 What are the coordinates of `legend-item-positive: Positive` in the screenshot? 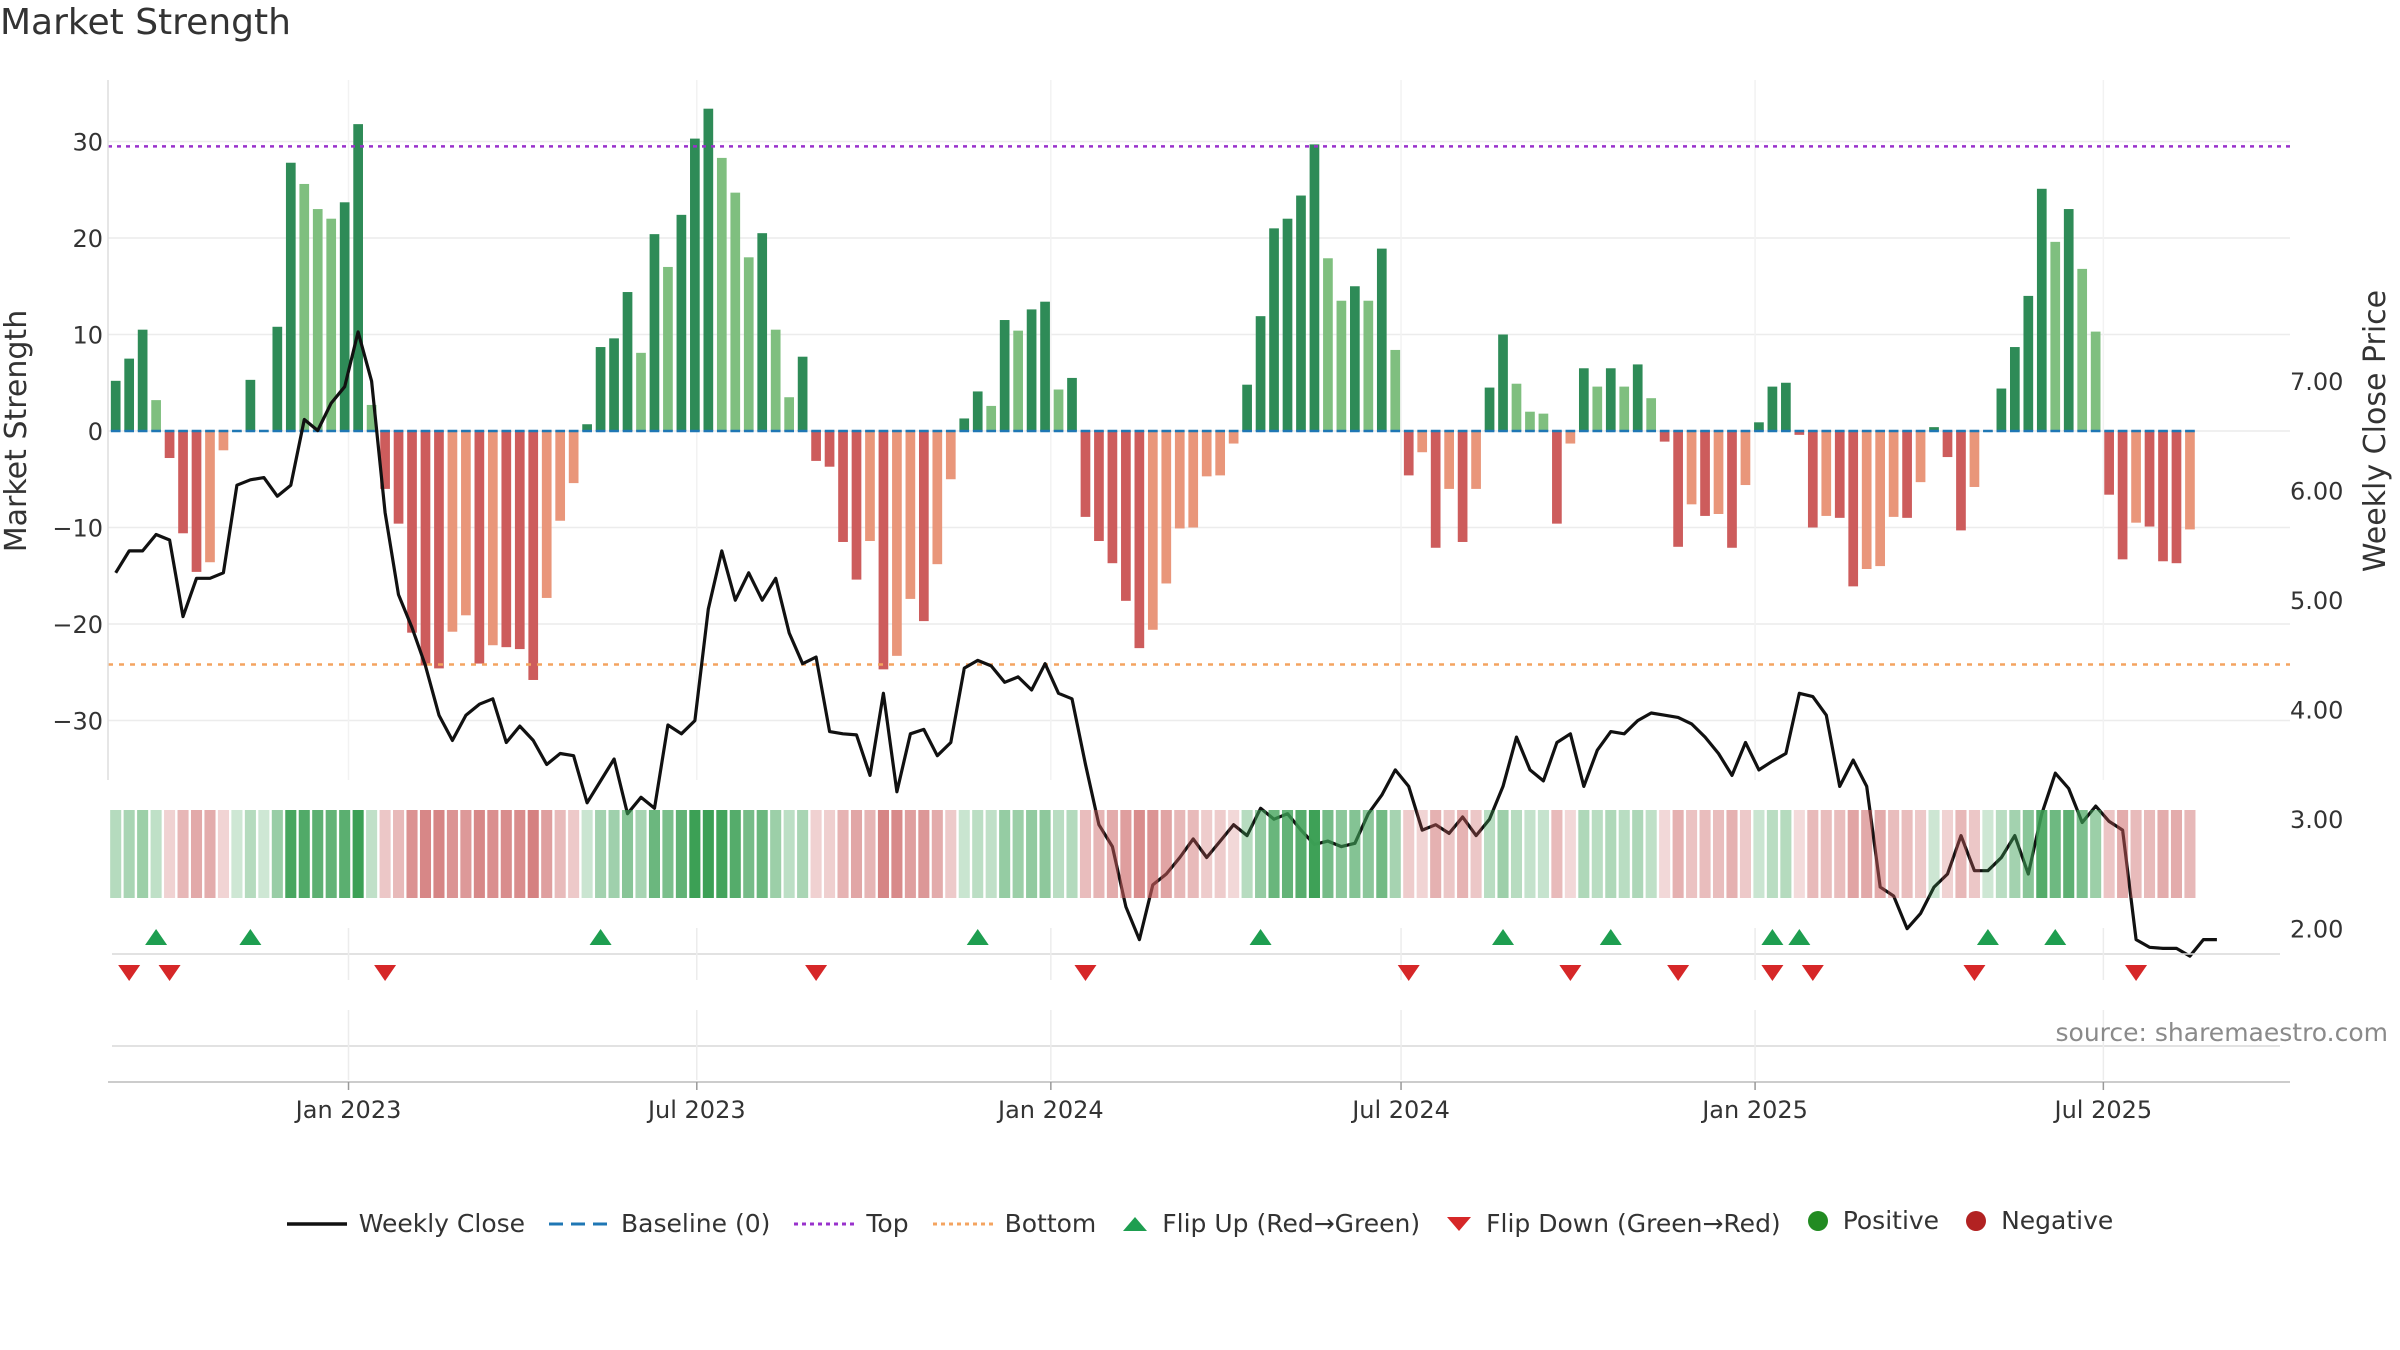 It's located at (1872, 1220).